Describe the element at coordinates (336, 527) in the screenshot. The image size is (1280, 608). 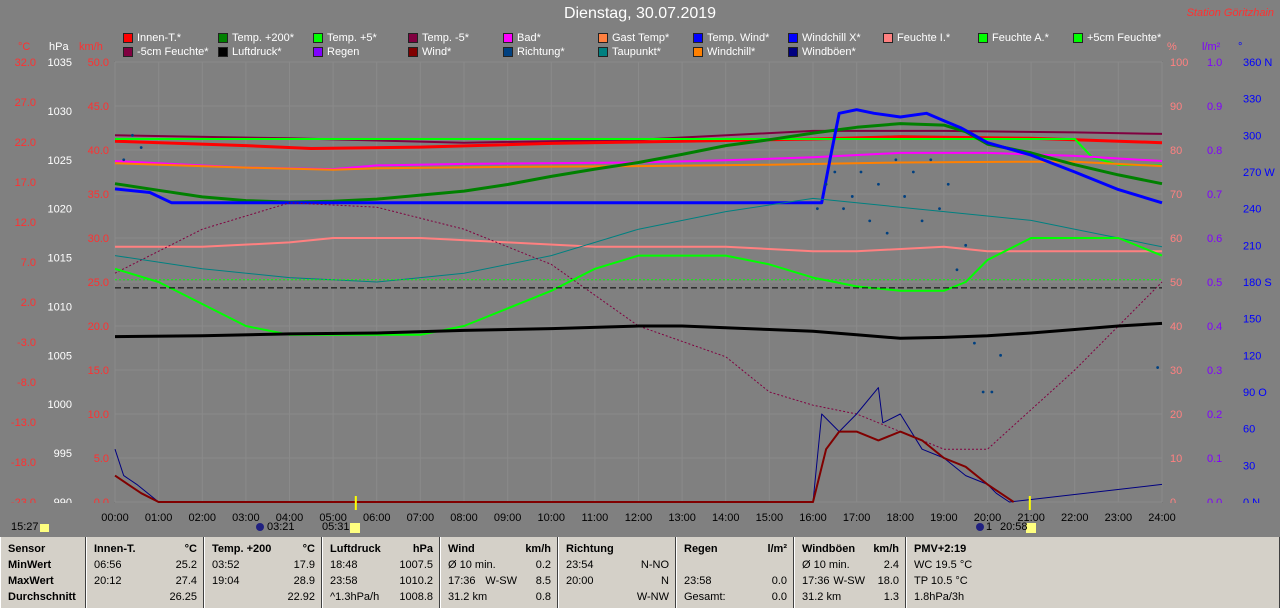
I see `sunrise-label: 05:31` at that location.